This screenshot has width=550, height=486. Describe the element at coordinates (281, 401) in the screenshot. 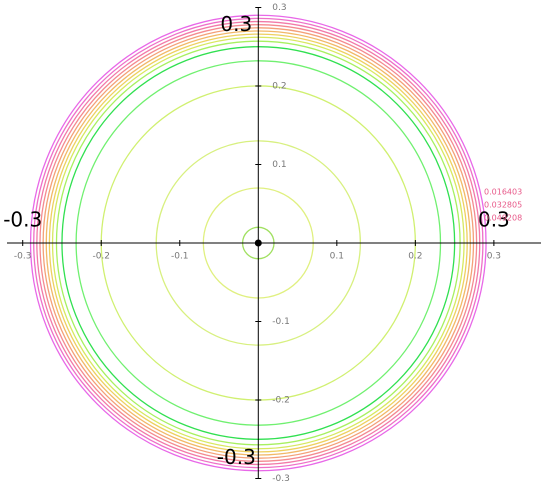

I see `y-tick-label: -0.2` at that location.